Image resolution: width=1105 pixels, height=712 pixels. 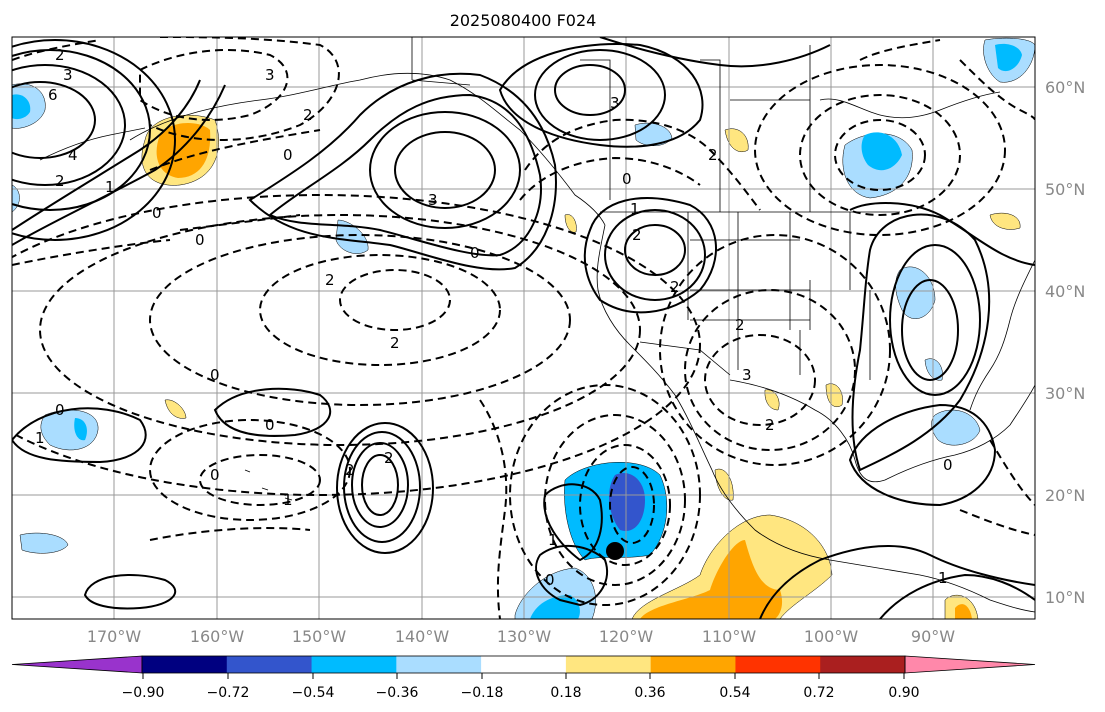 I want to click on anomaly-negative-greenland-core, so click(x=1008, y=57).